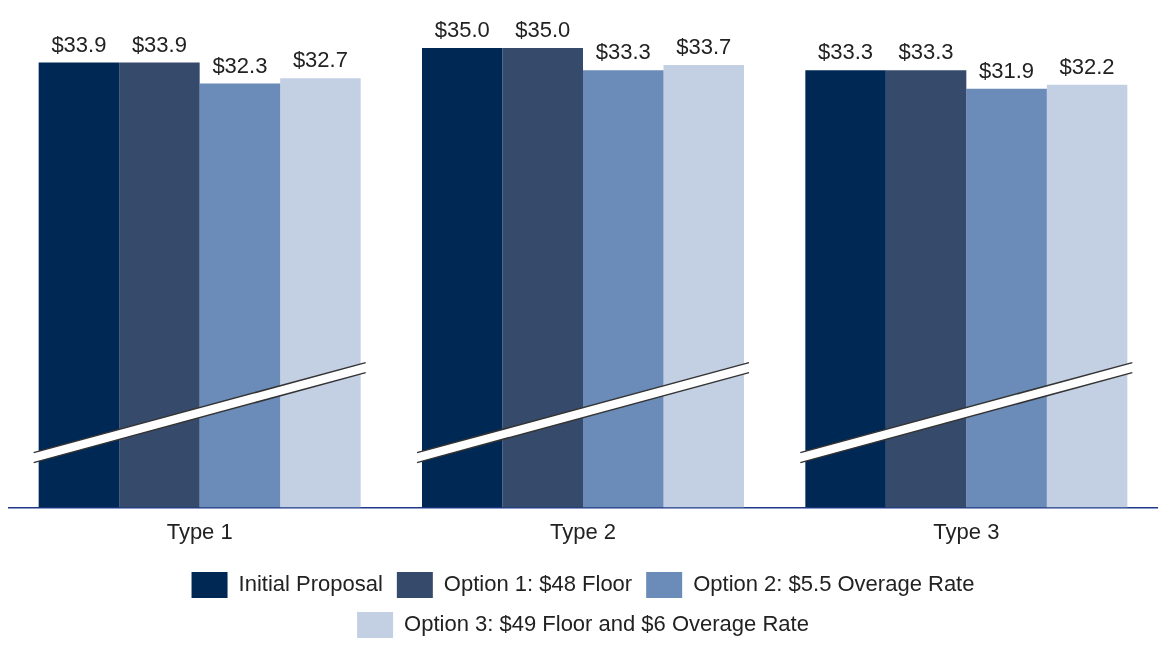 This screenshot has width=1170, height=655. What do you see at coordinates (1087, 66) in the screenshot?
I see `data-label: $32.2` at bounding box center [1087, 66].